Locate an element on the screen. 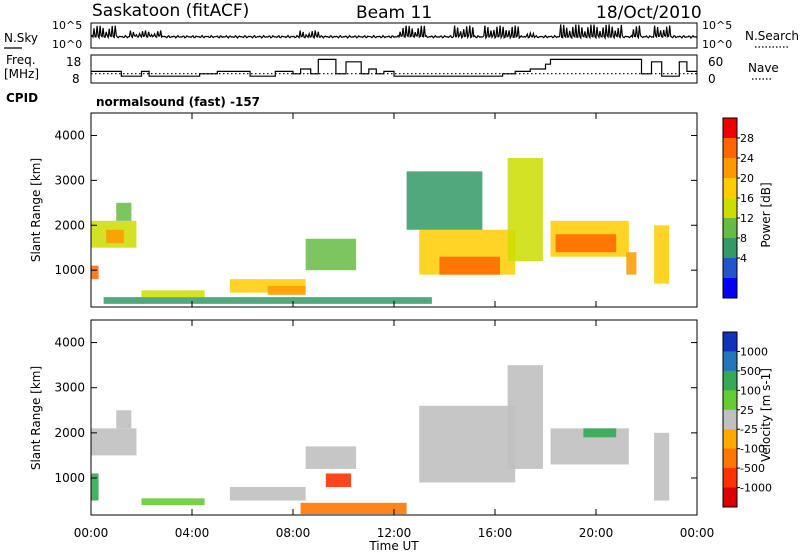 The image size is (800, 554). colorbar-tick-label: -25 is located at coordinates (749, 429).